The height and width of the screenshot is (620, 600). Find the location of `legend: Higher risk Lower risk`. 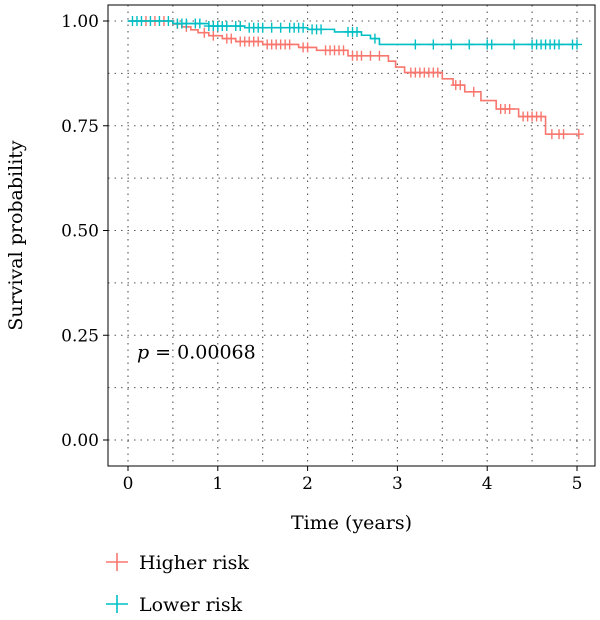

legend: Higher risk Lower risk is located at coordinates (177, 584).